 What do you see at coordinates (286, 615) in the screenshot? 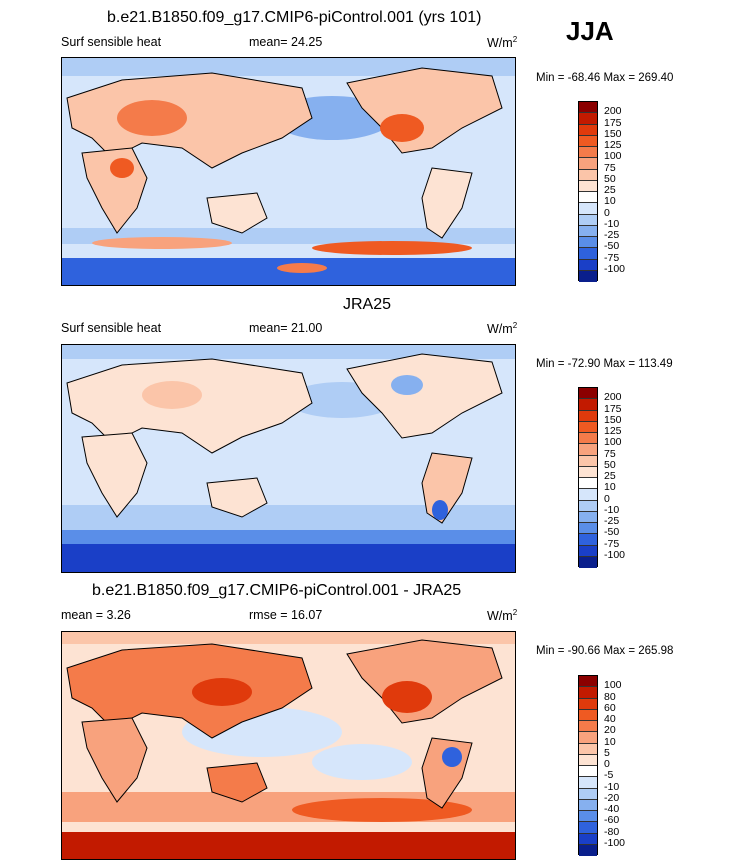
I see `panel3-rmse-label: rmse = 16.07` at bounding box center [286, 615].